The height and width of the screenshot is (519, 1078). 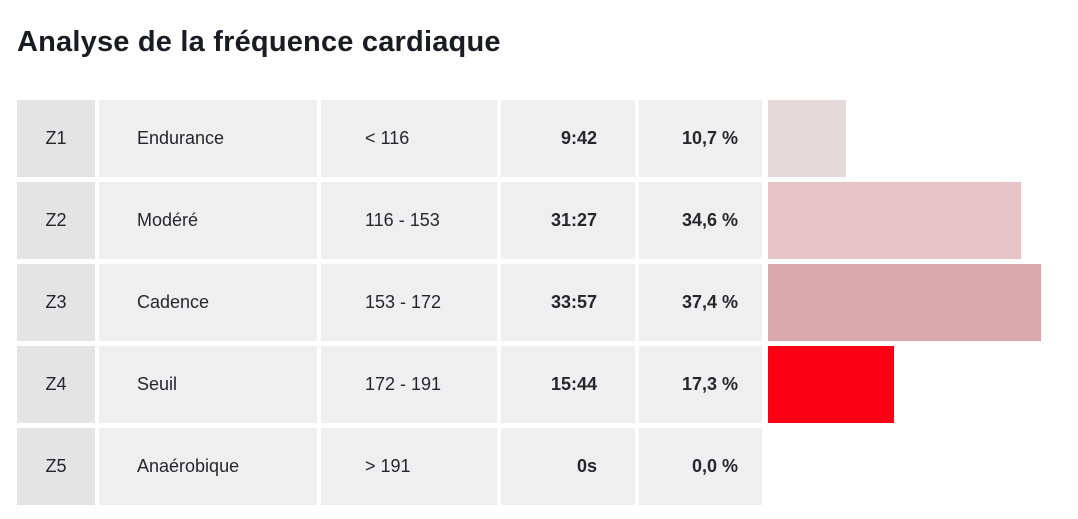 I want to click on zone-name: Modéré, so click(x=208, y=220).